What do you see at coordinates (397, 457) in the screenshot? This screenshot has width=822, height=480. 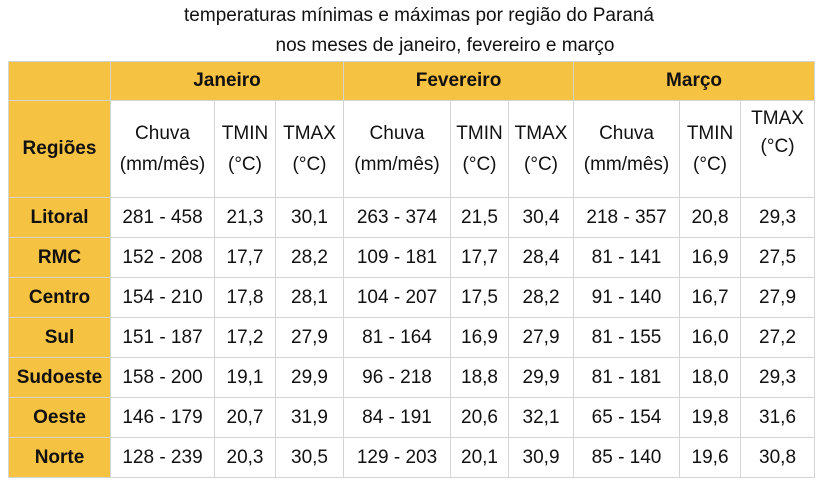 I see `value-cell: 129 - 203` at bounding box center [397, 457].